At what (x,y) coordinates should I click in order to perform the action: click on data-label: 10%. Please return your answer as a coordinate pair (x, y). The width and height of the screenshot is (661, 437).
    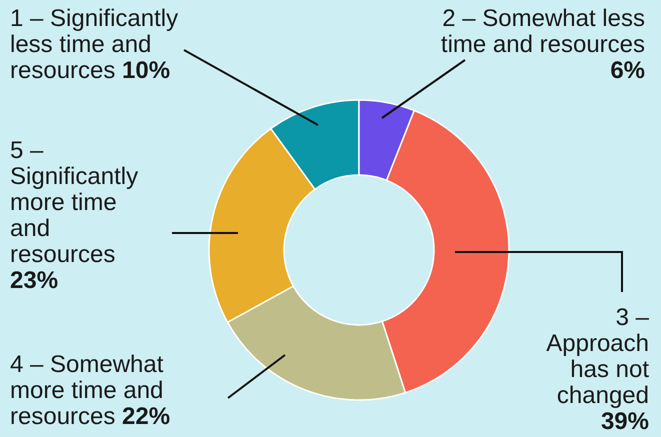
    Looking at the image, I should click on (146, 70).